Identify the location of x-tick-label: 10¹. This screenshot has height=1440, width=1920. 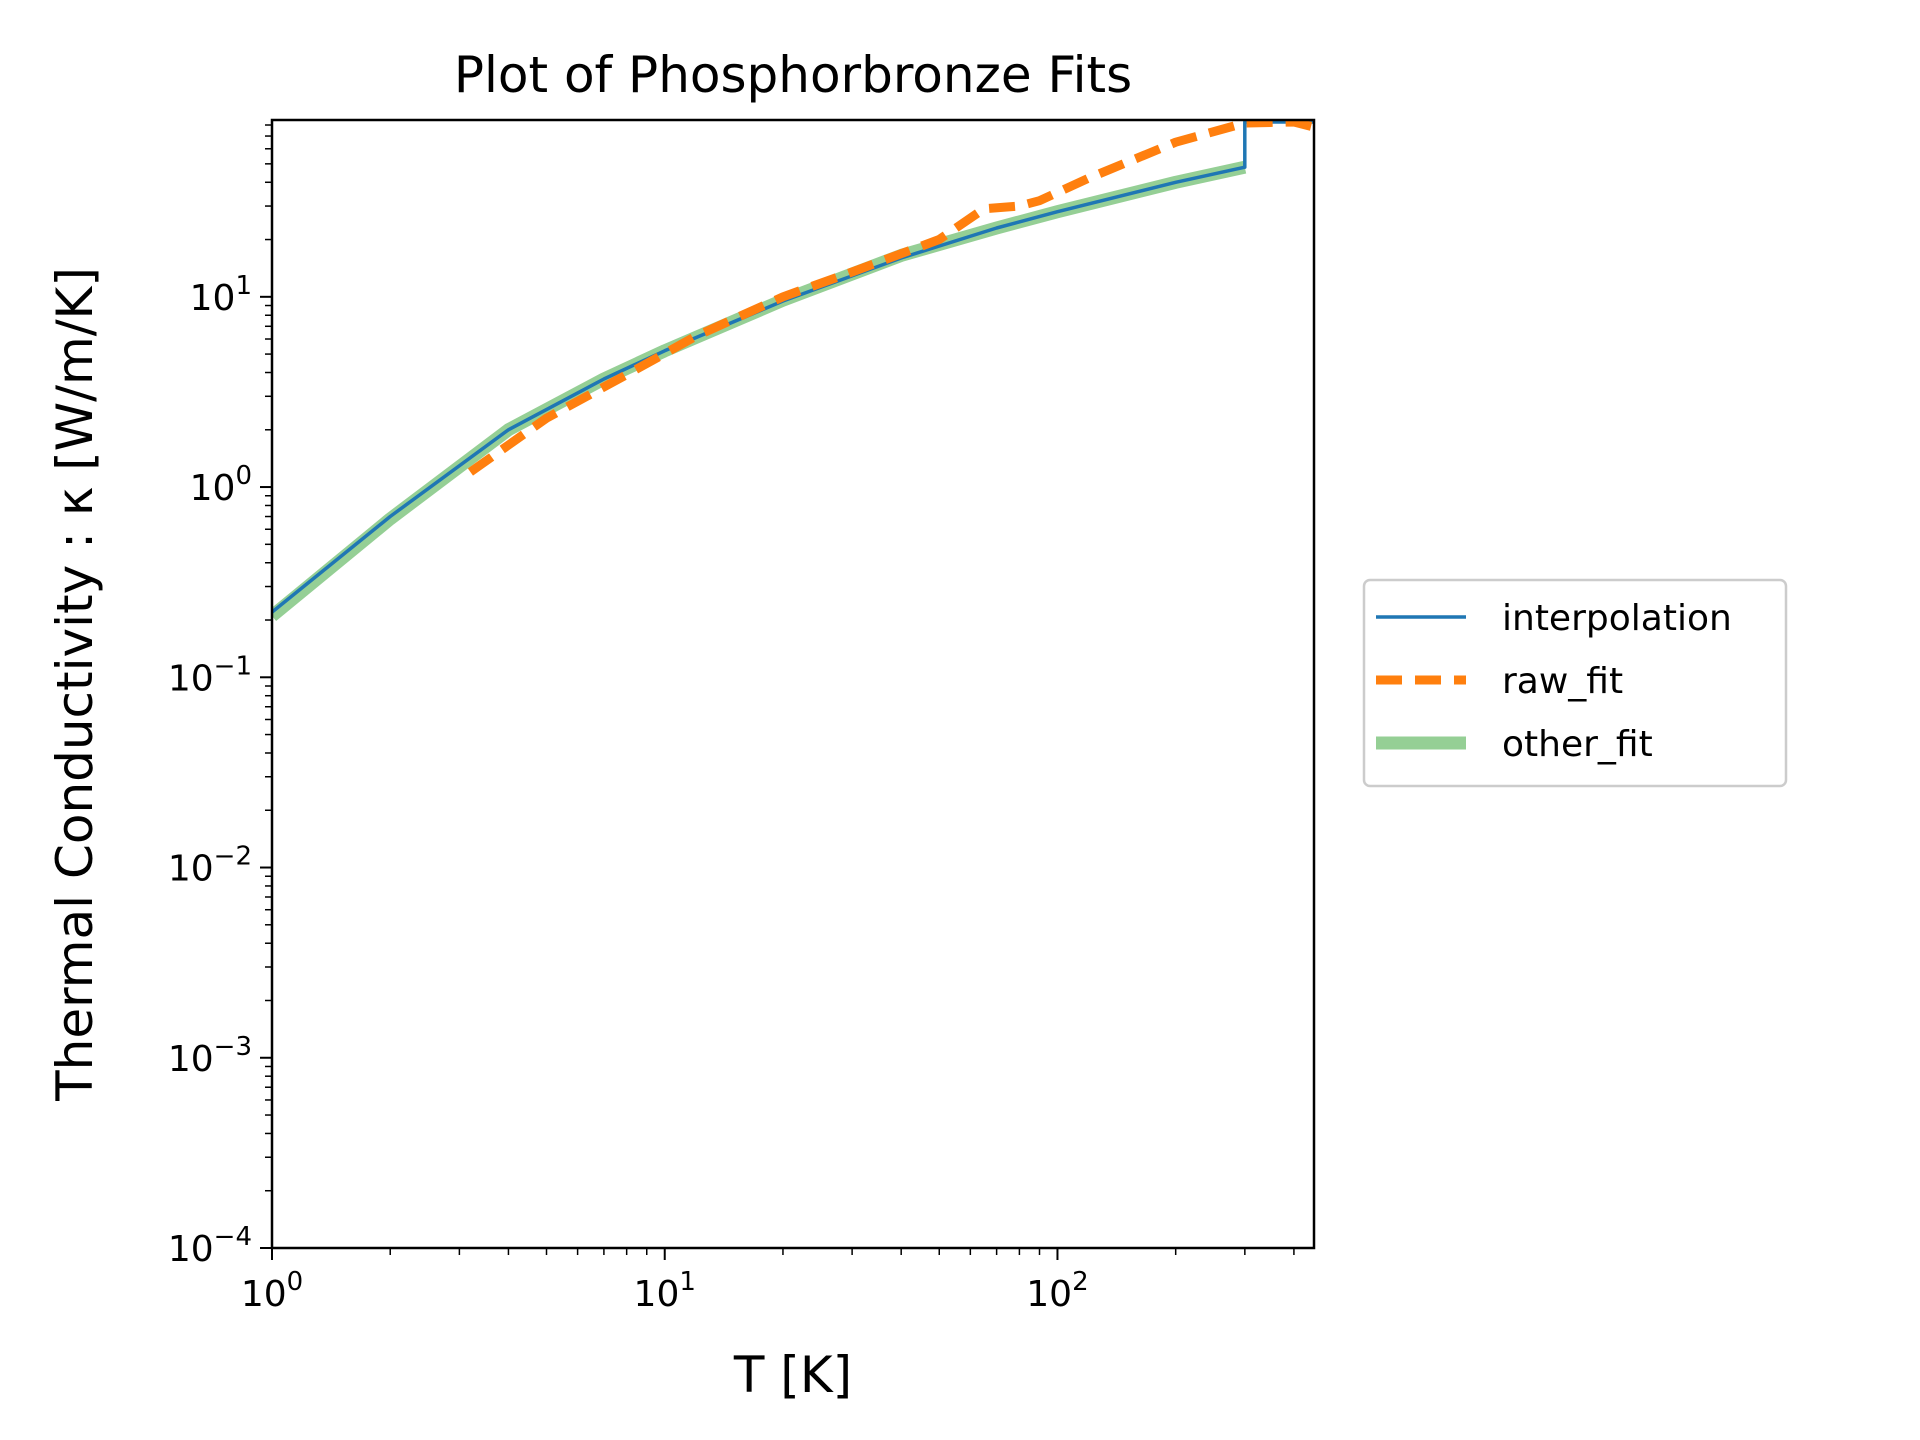
(665, 1291).